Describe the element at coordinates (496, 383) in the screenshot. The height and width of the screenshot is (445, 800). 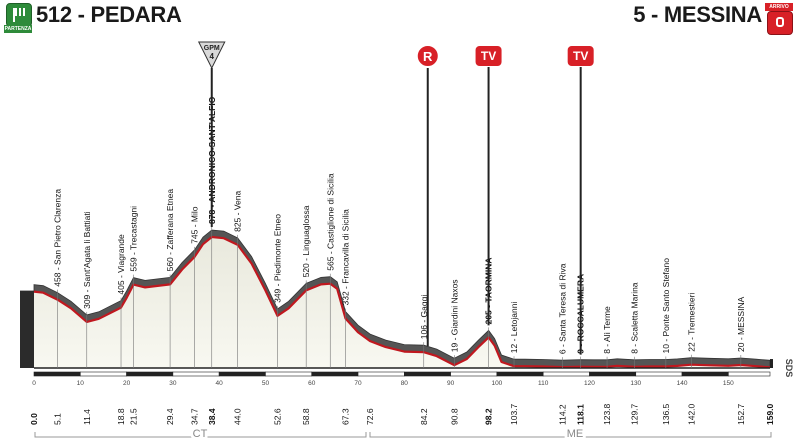
I see `km-scale-tick: 100` at that location.